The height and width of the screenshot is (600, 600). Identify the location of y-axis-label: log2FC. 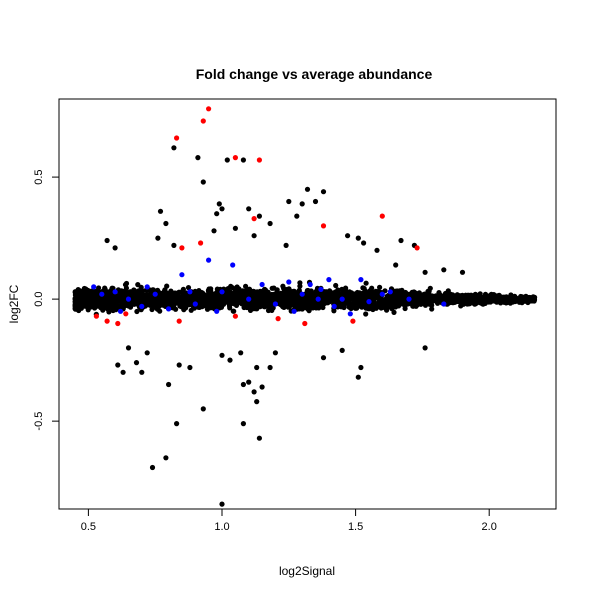
(14, 303).